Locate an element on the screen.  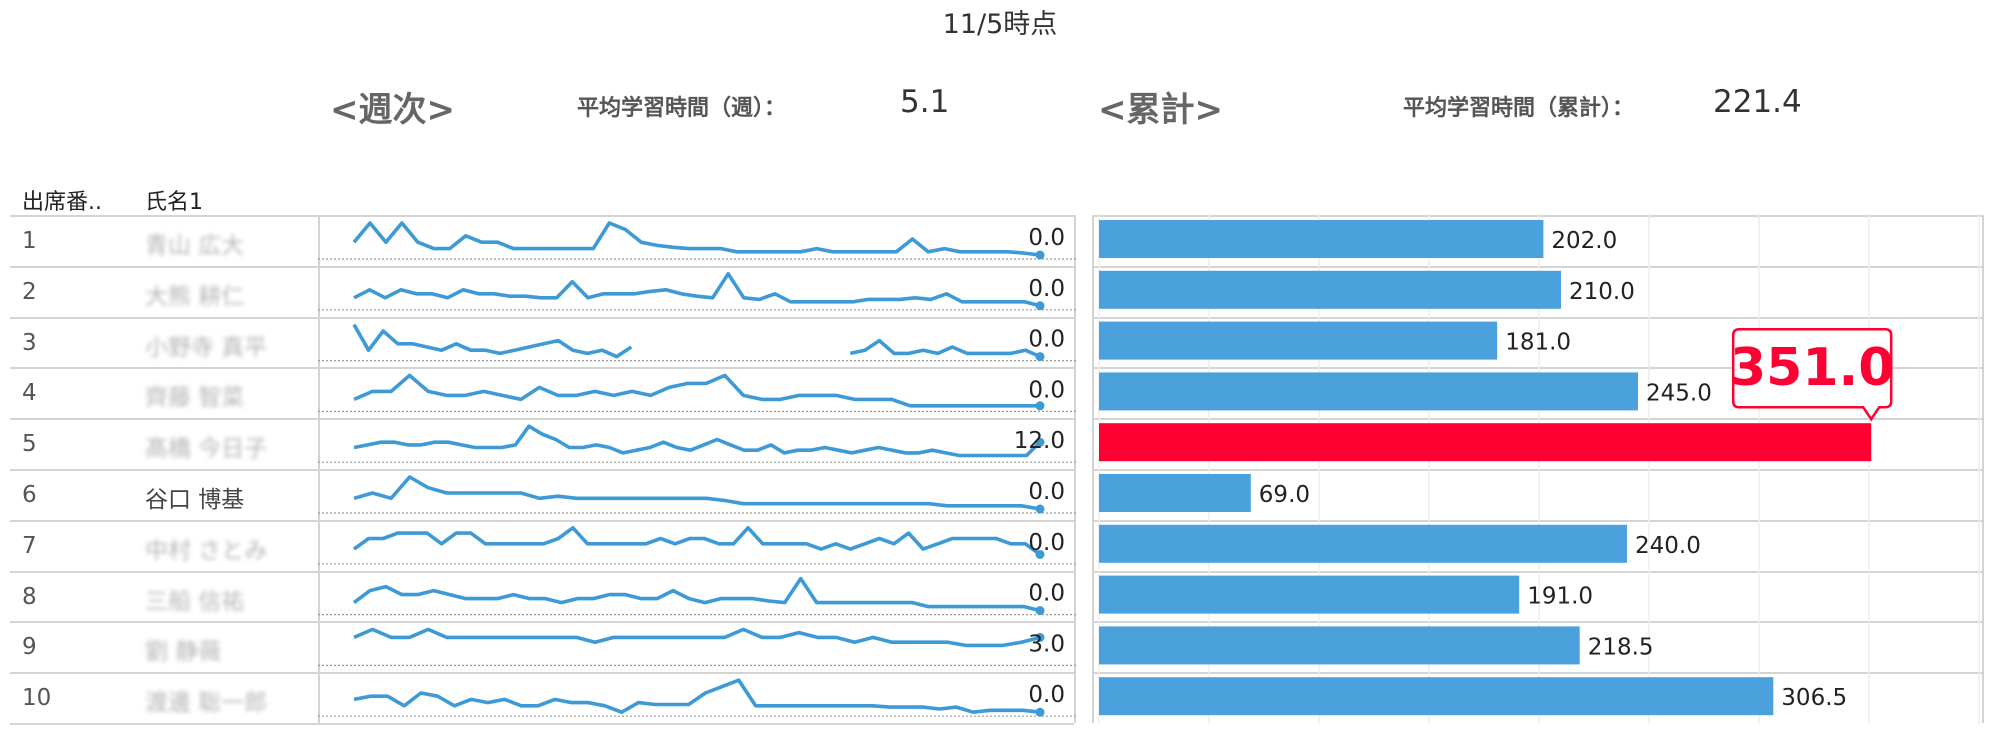
student-name: 劉 静薇 is located at coordinates (183, 652).